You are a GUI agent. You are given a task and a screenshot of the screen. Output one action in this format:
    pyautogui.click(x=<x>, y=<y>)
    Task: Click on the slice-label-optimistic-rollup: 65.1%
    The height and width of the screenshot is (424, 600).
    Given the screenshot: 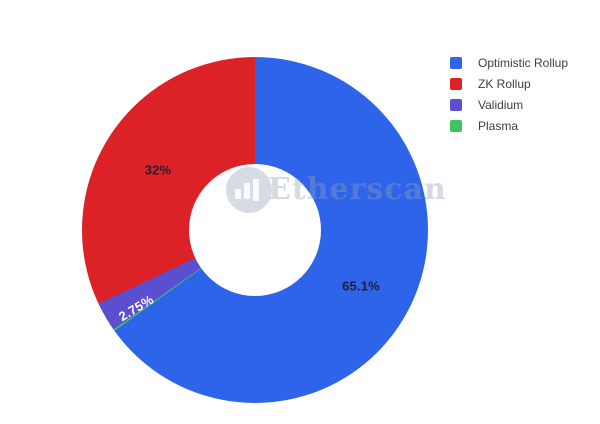 What is the action you would take?
    pyautogui.click(x=361, y=286)
    